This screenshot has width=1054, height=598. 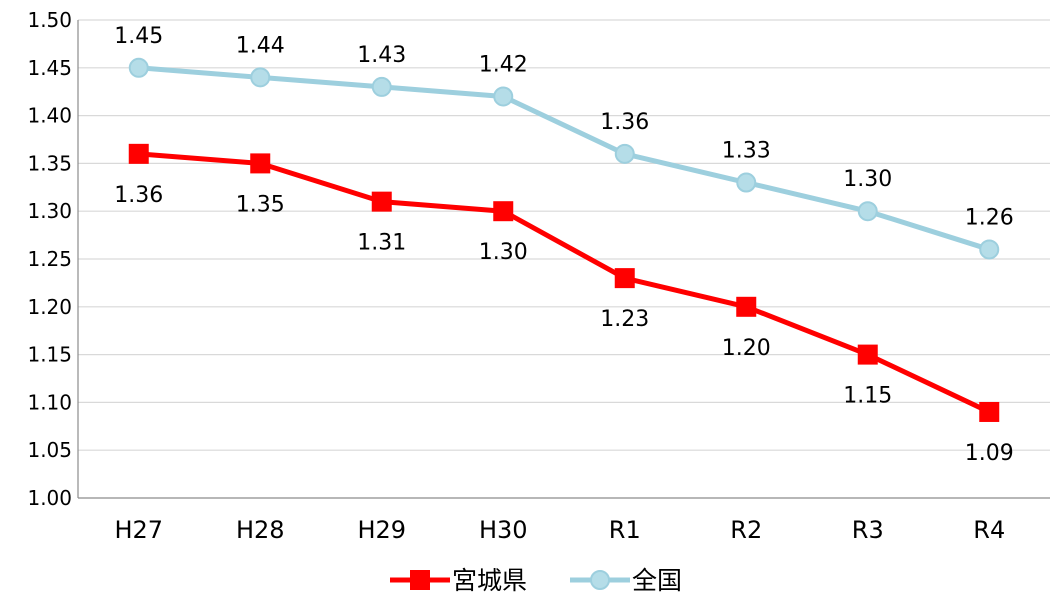 What do you see at coordinates (746, 348) in the screenshot?
I see `data-label: 1.20` at bounding box center [746, 348].